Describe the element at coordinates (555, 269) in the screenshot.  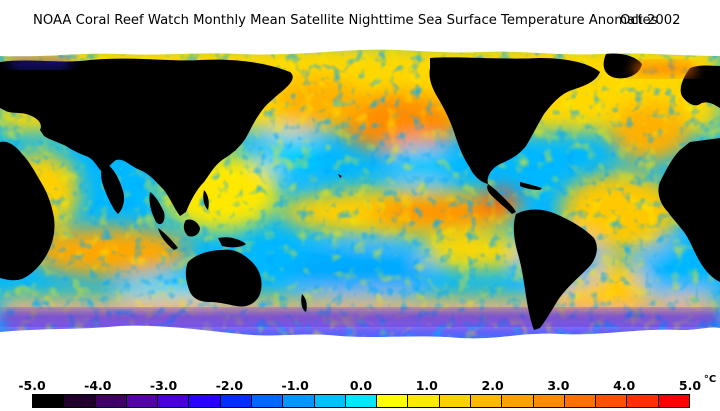
I see `south-america` at that location.